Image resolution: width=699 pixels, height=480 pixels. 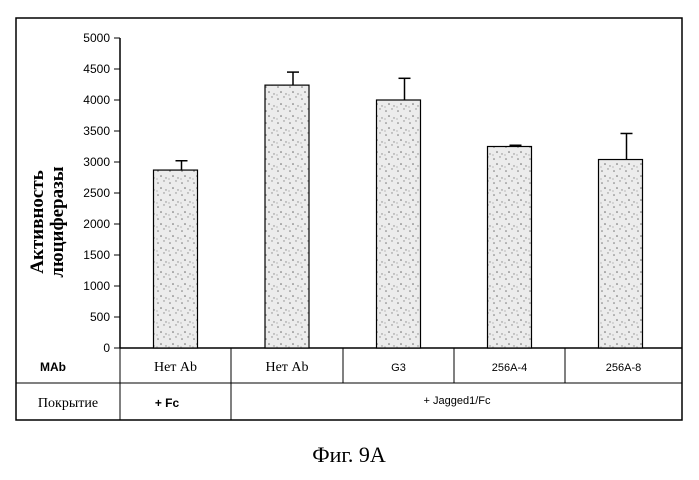 What do you see at coordinates (96, 131) in the screenshot?
I see `y-tick-label: 3500` at bounding box center [96, 131].